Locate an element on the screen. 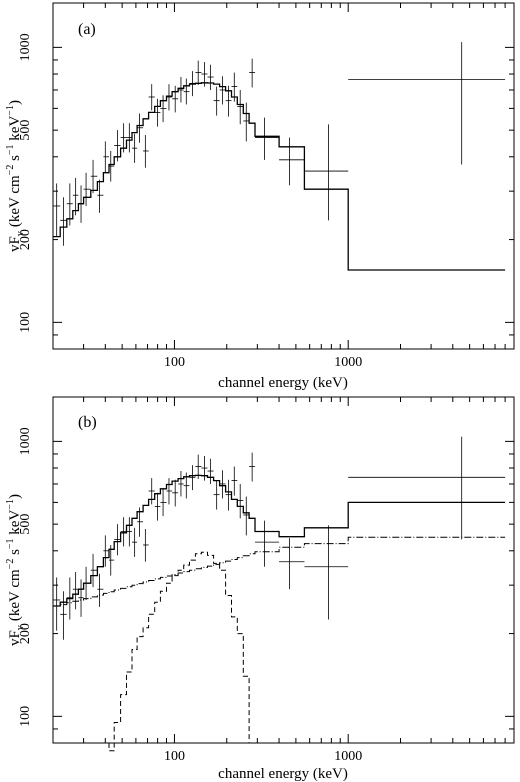 The width and height of the screenshot is (520, 782). panel-b-ylabel: vFv(keV cm−2 s−1 keV−1) is located at coordinates (15, 570).